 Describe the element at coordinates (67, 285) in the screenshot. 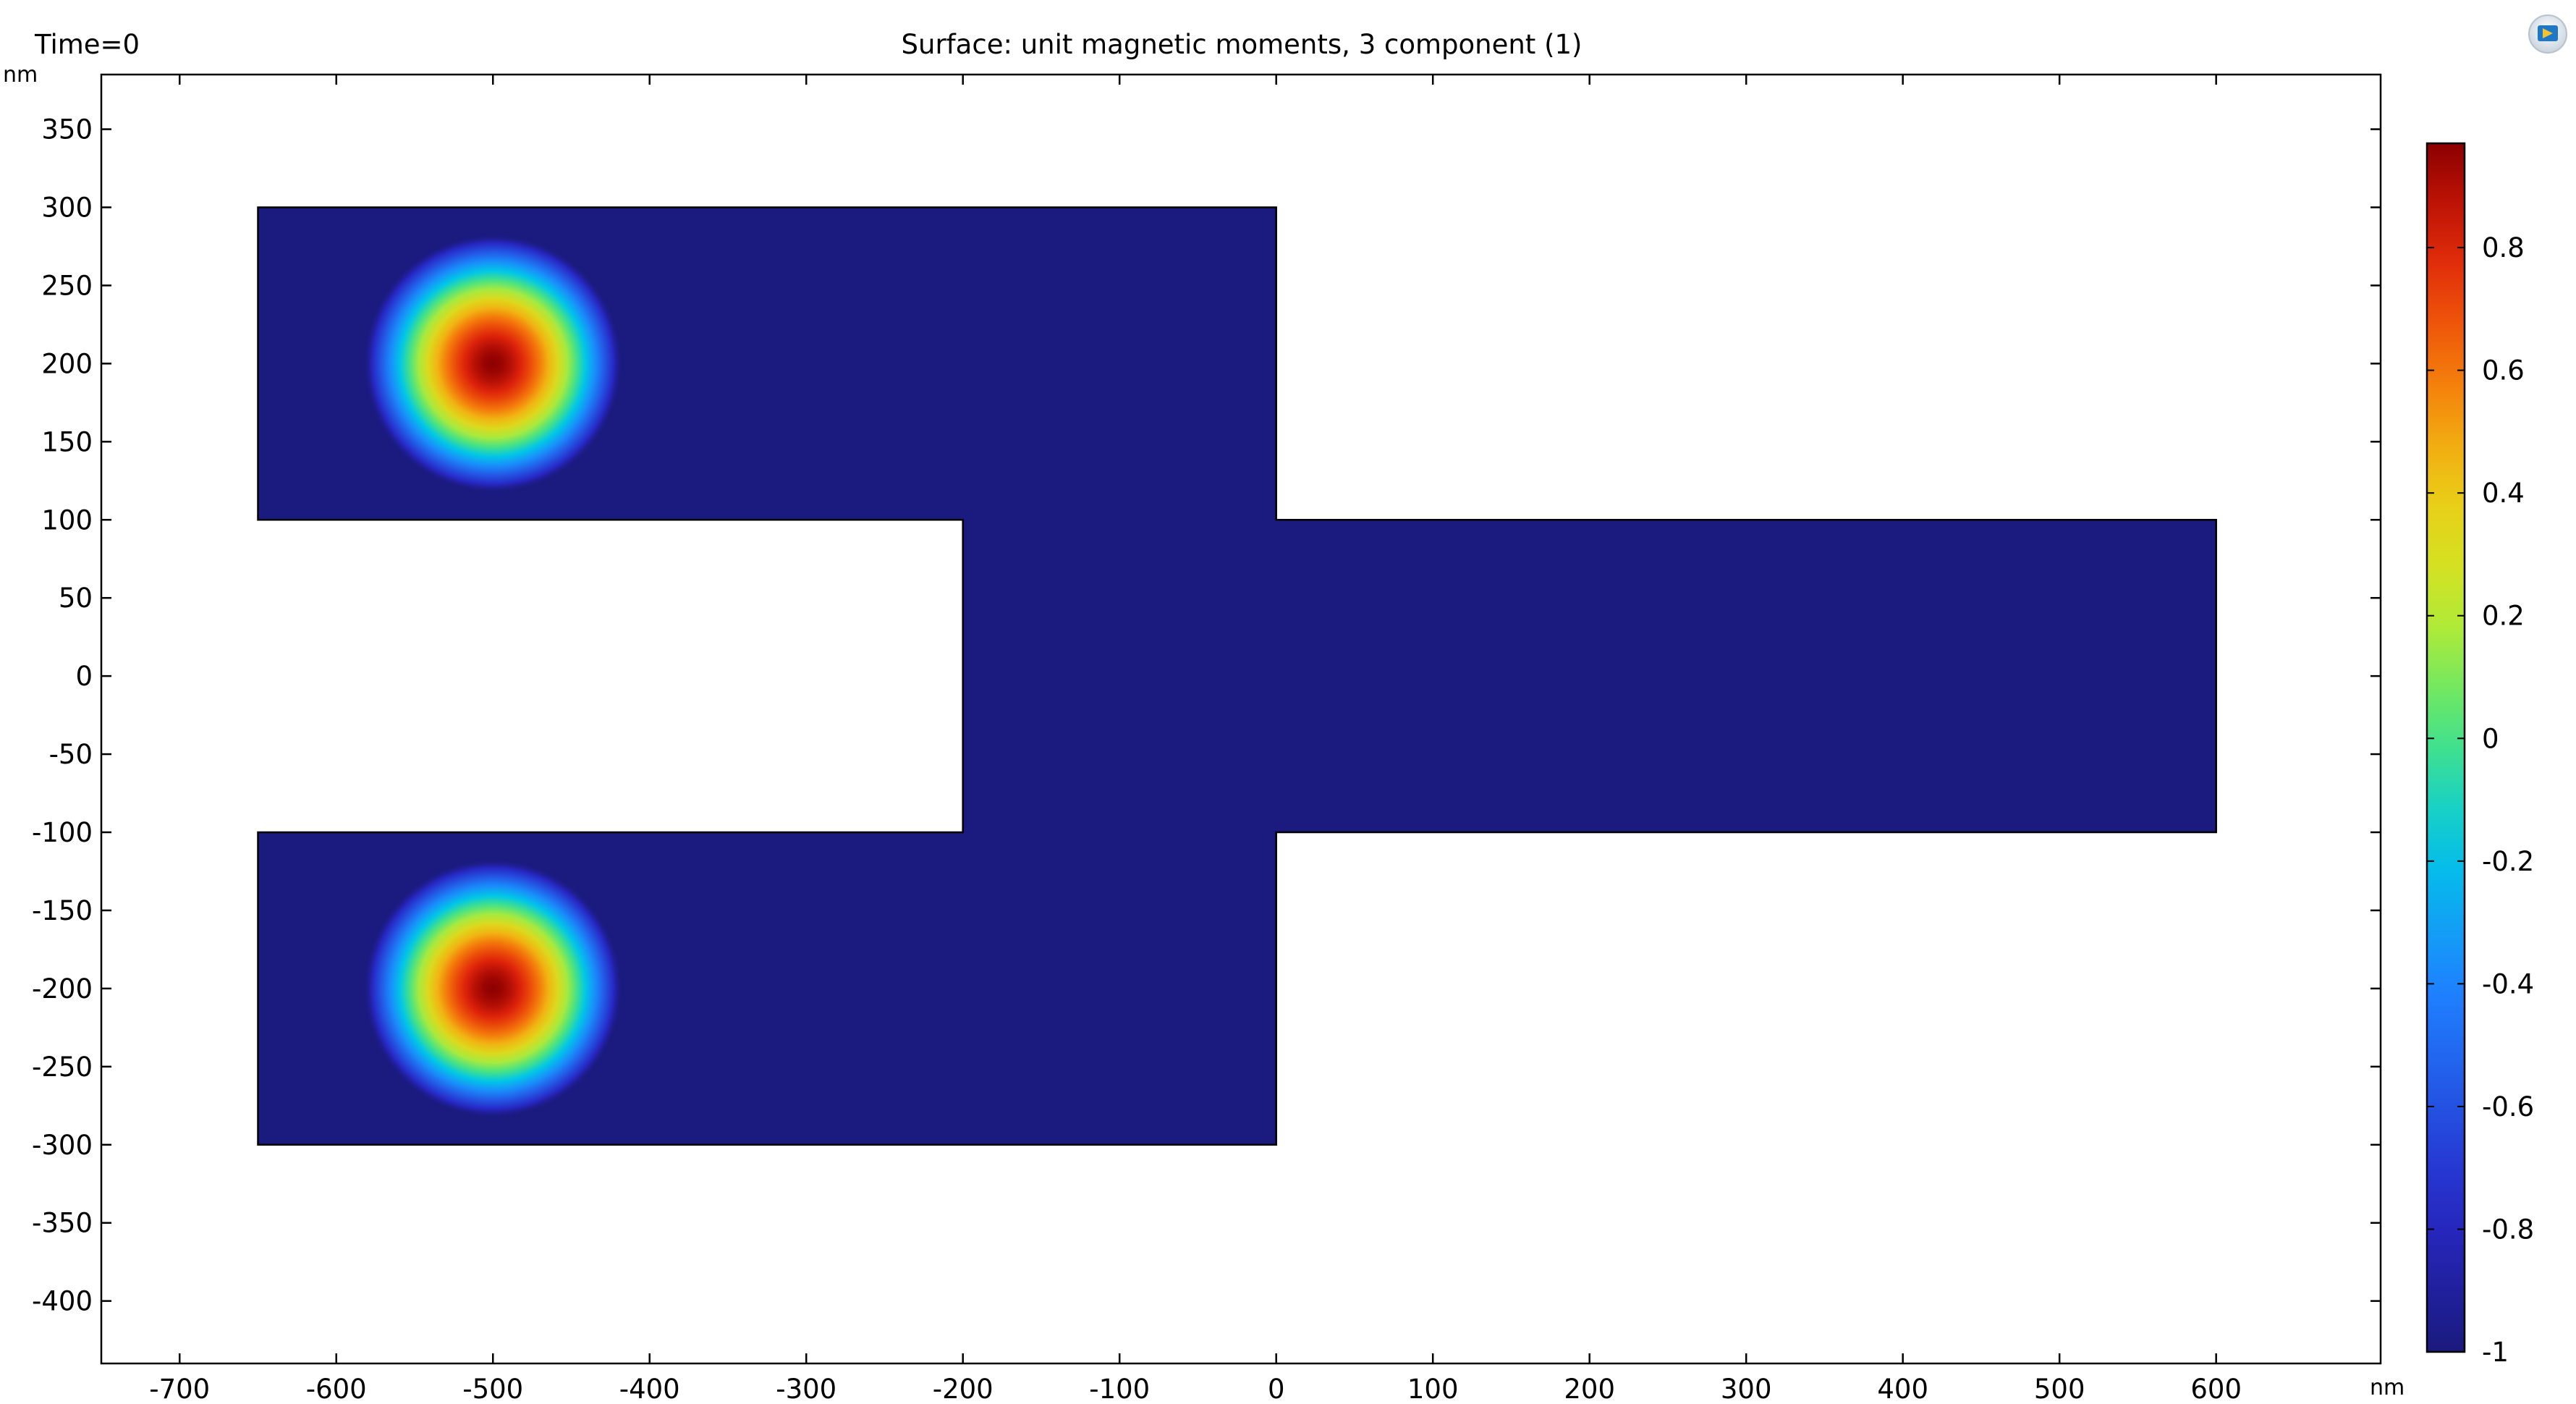

I see `y-tick-label: 250` at that location.